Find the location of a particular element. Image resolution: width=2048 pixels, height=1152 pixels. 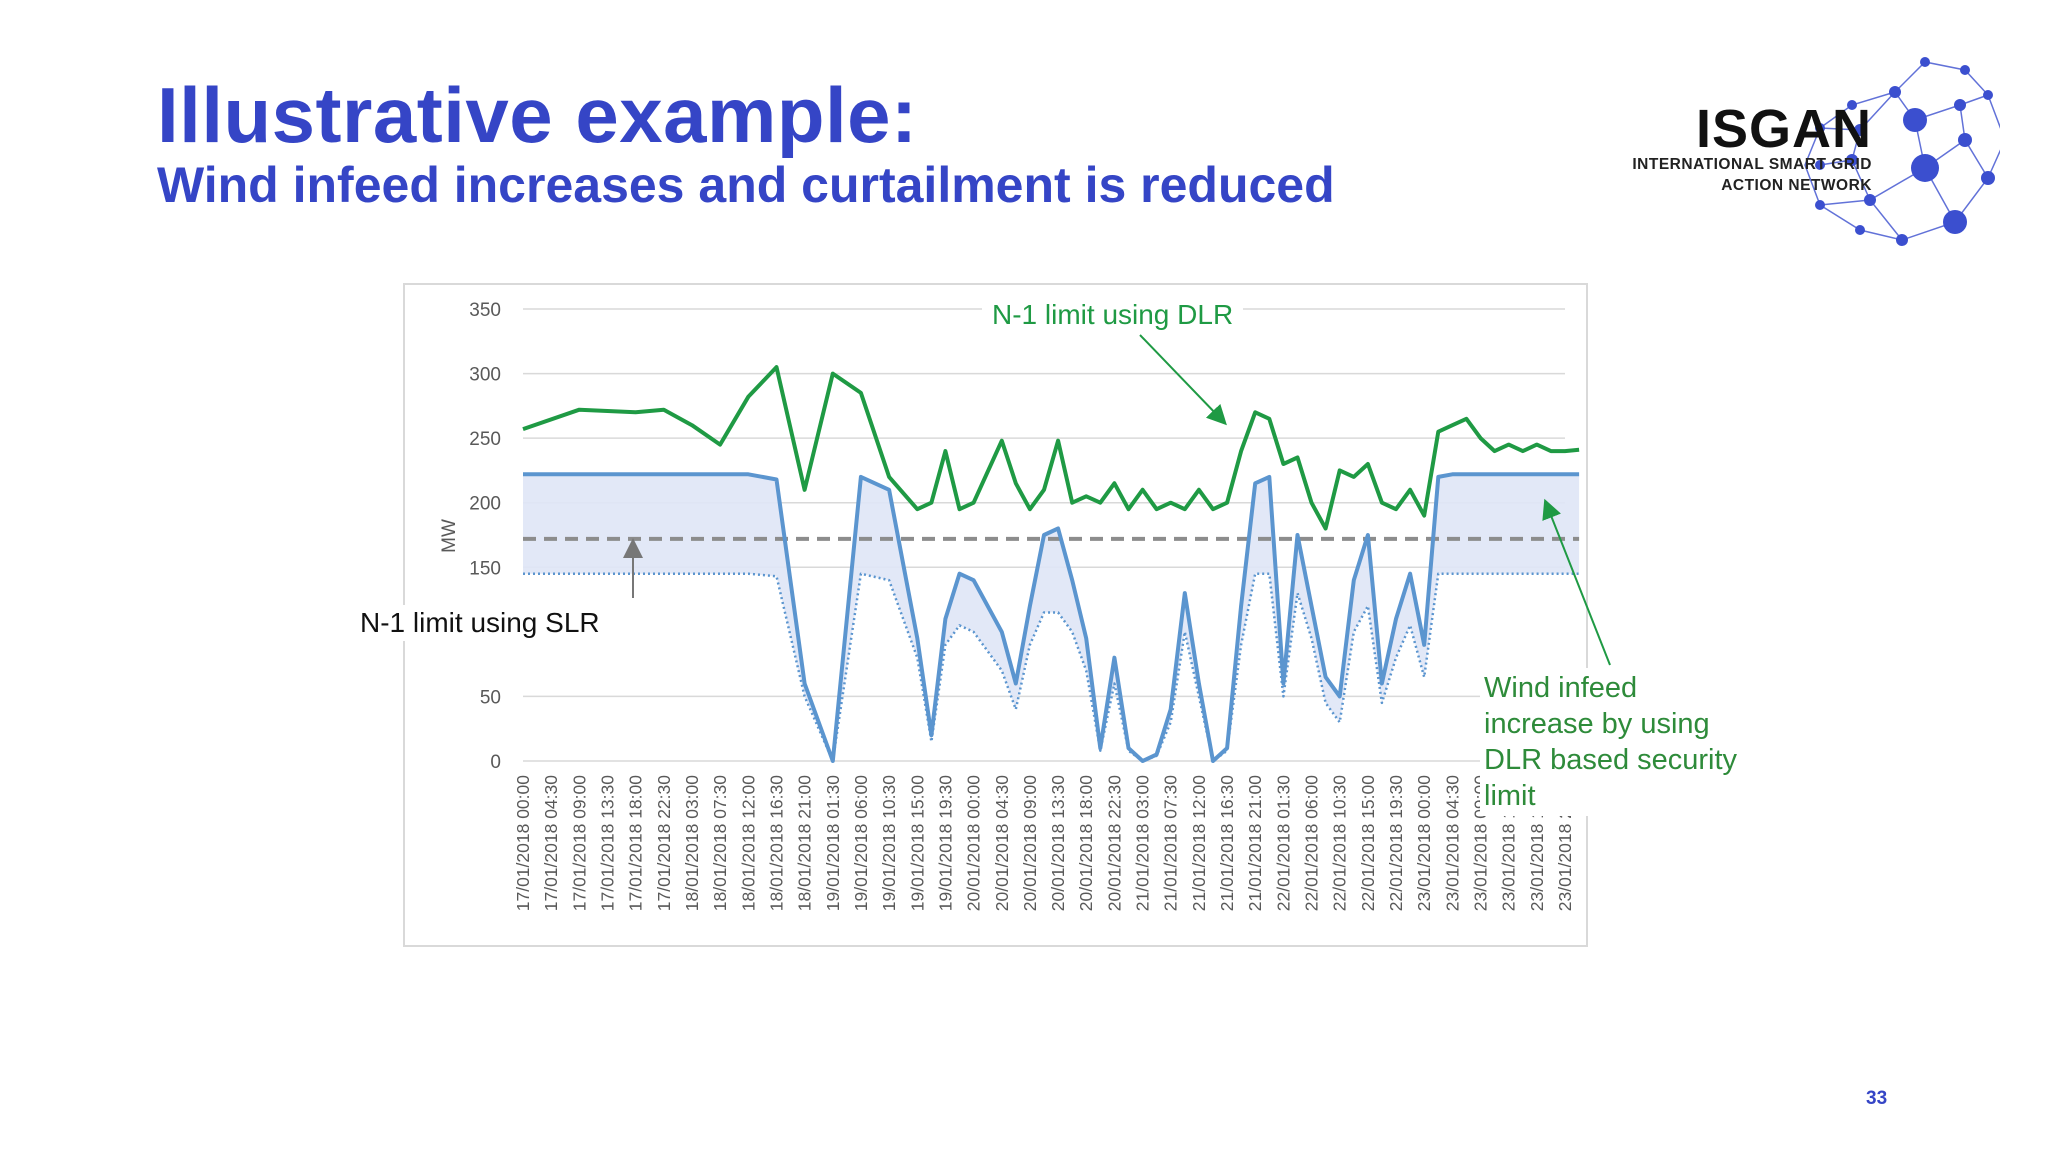

x-tick-label: 22/01/2018 19:30 is located at coordinates (1396, 843).